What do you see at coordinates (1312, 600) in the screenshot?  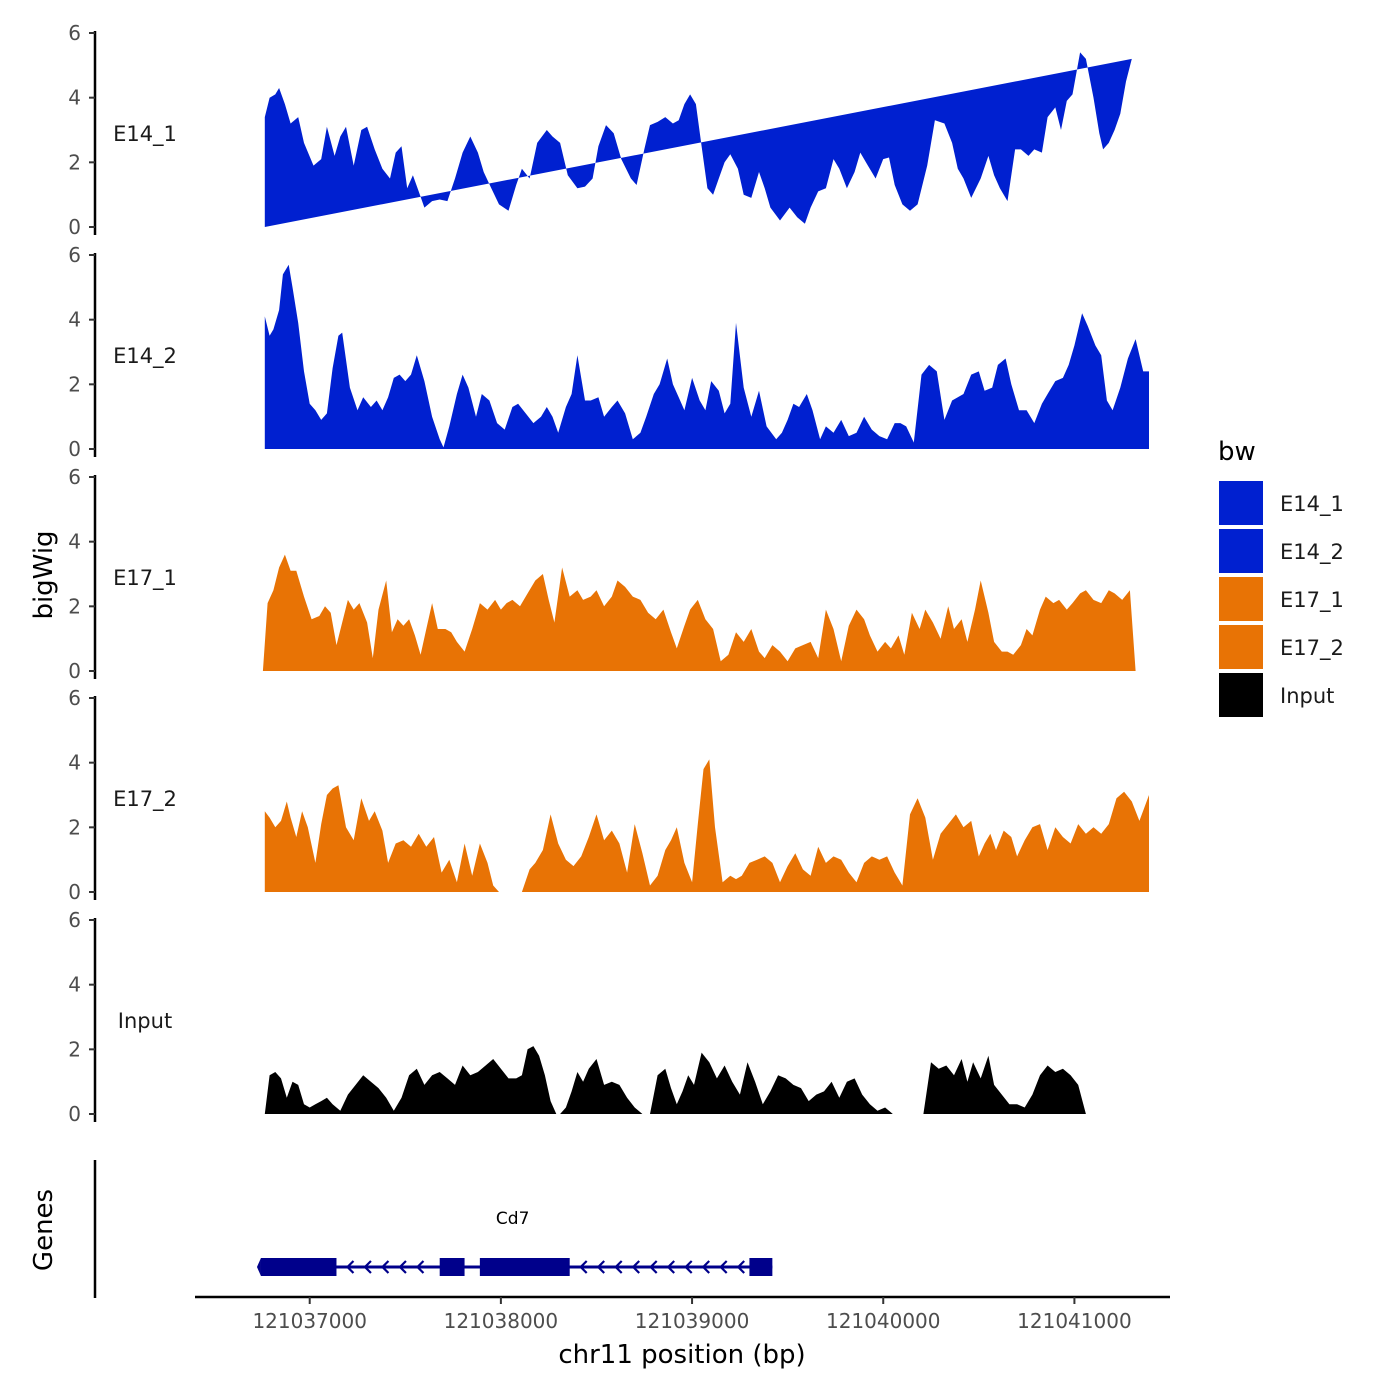 I see `legend-label: E17_1` at bounding box center [1312, 600].